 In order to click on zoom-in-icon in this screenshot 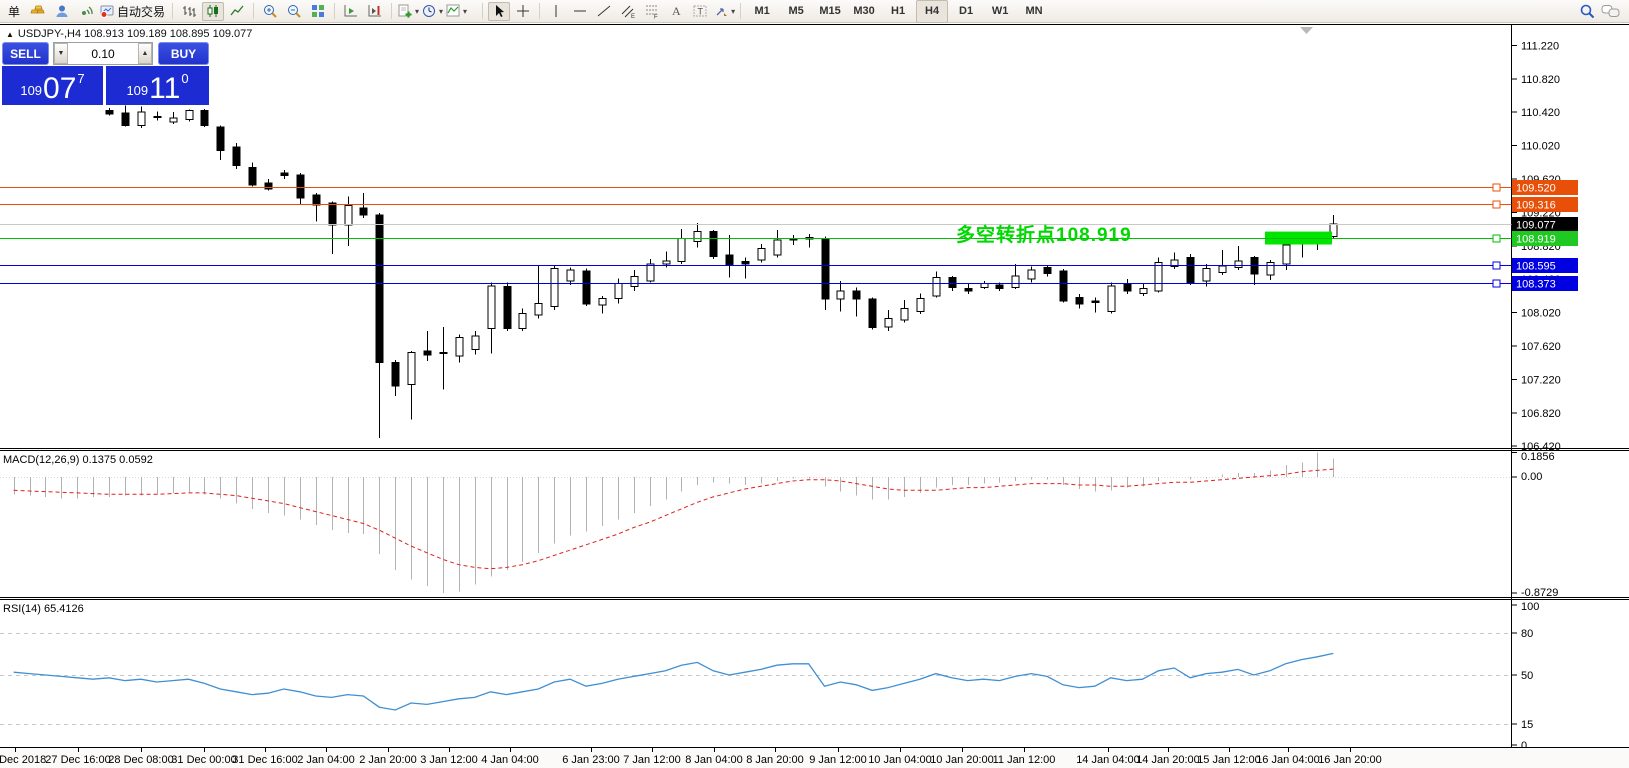, I will do `click(270, 11)`.